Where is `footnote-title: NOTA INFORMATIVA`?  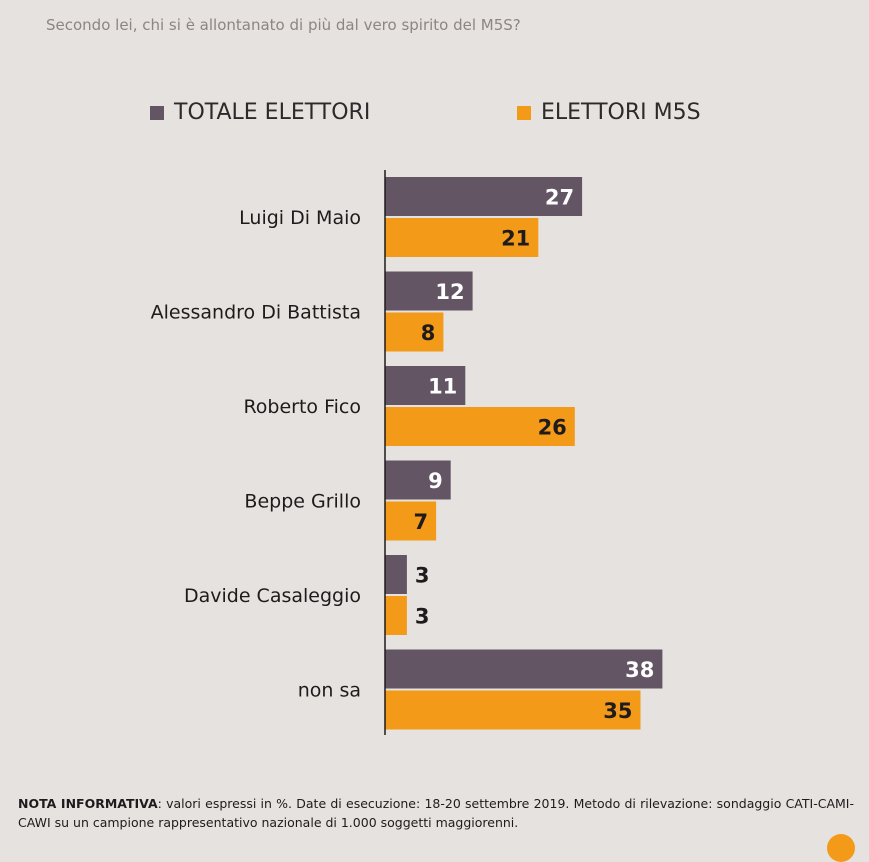 footnote-title: NOTA INFORMATIVA is located at coordinates (88, 803).